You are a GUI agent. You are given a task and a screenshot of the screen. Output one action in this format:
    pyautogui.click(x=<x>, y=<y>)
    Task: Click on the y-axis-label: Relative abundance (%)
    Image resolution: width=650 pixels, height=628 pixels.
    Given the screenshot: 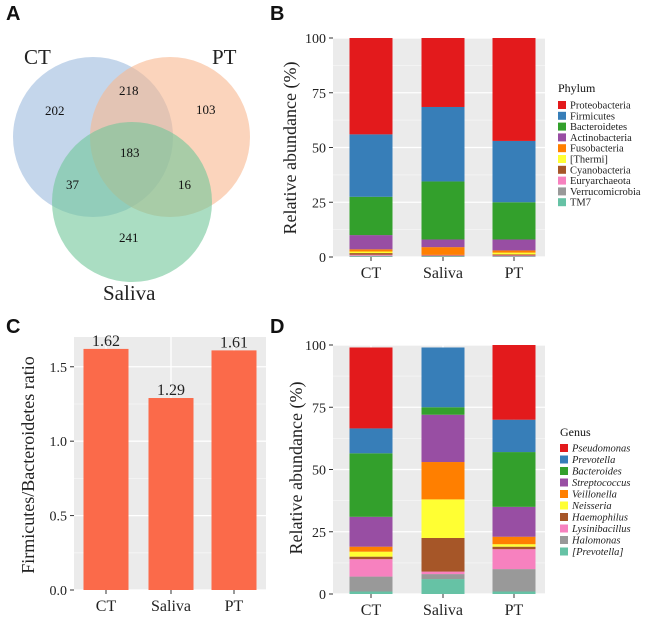 What is the action you would take?
    pyautogui.click(x=290, y=148)
    